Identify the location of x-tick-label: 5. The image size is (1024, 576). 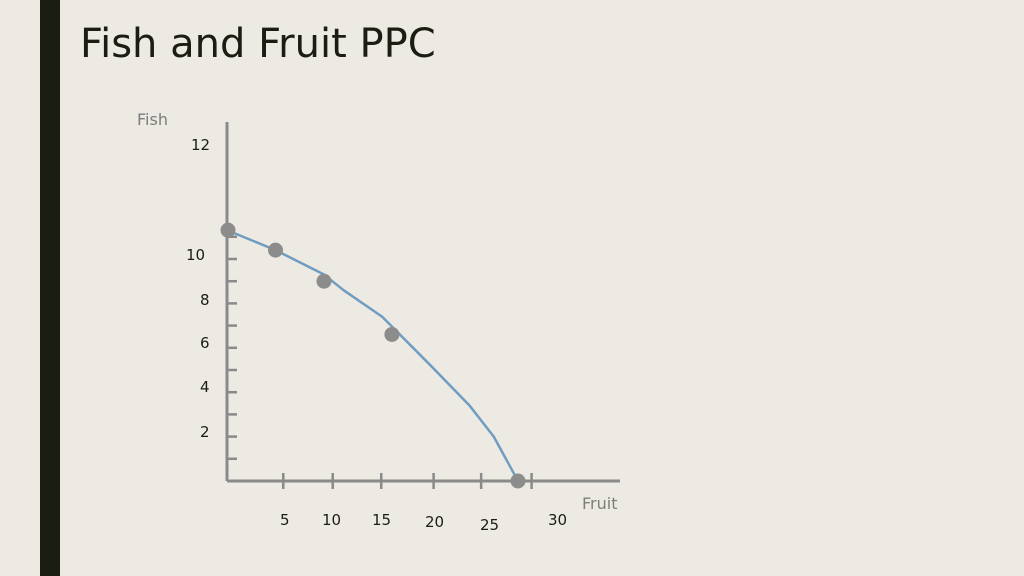
(285, 520).